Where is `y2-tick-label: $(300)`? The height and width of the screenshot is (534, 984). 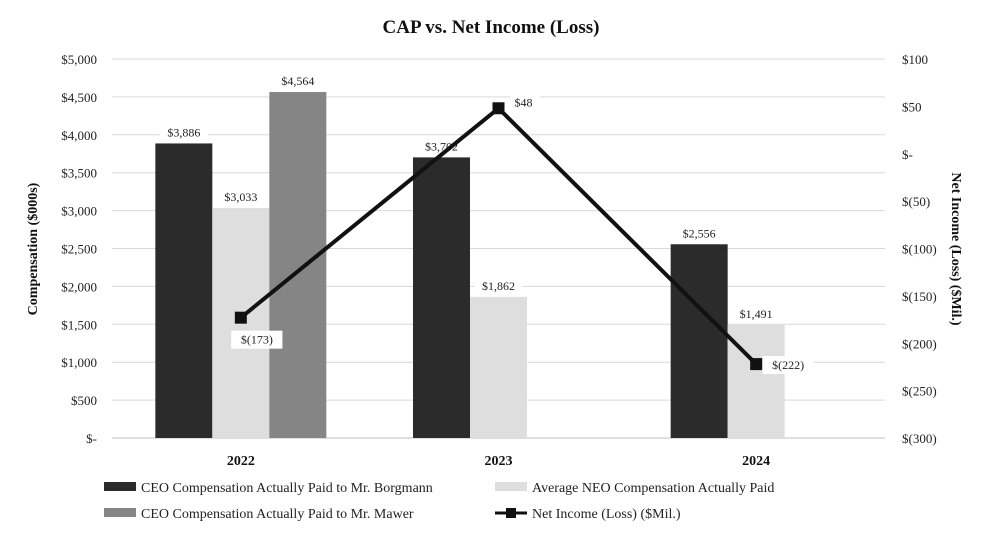 y2-tick-label: $(300) is located at coordinates (919, 438).